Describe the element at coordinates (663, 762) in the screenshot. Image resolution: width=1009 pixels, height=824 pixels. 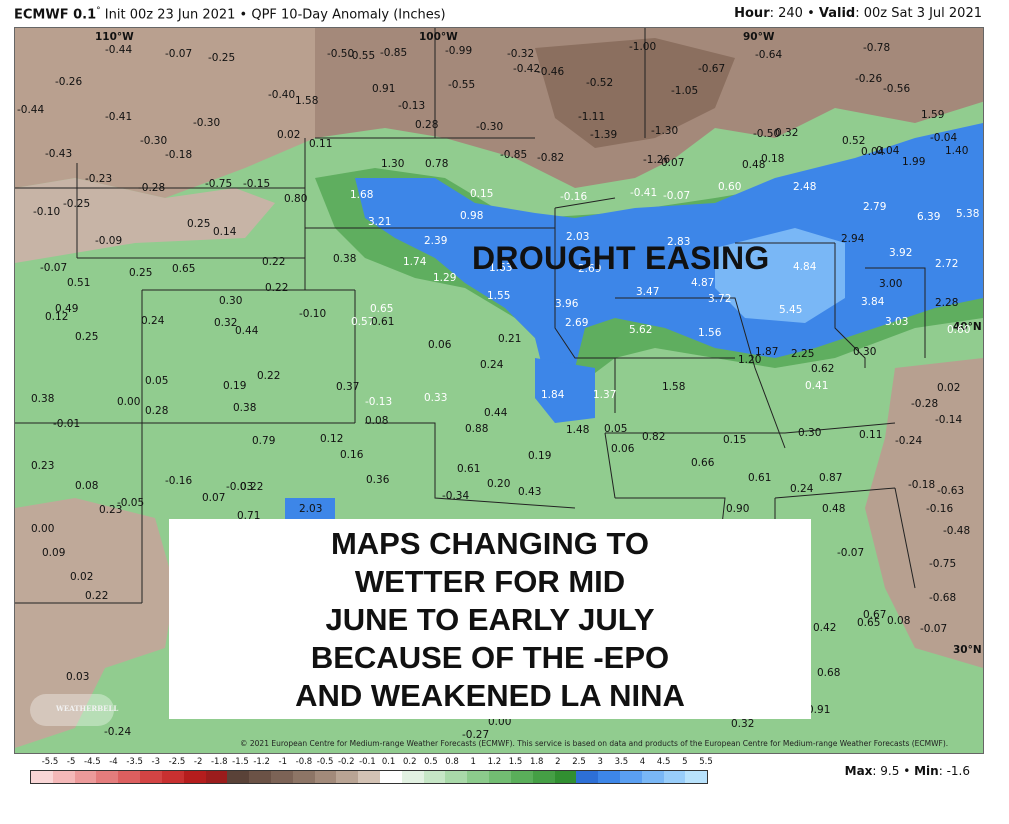
I see `legend-tick: 4.5` at that location.